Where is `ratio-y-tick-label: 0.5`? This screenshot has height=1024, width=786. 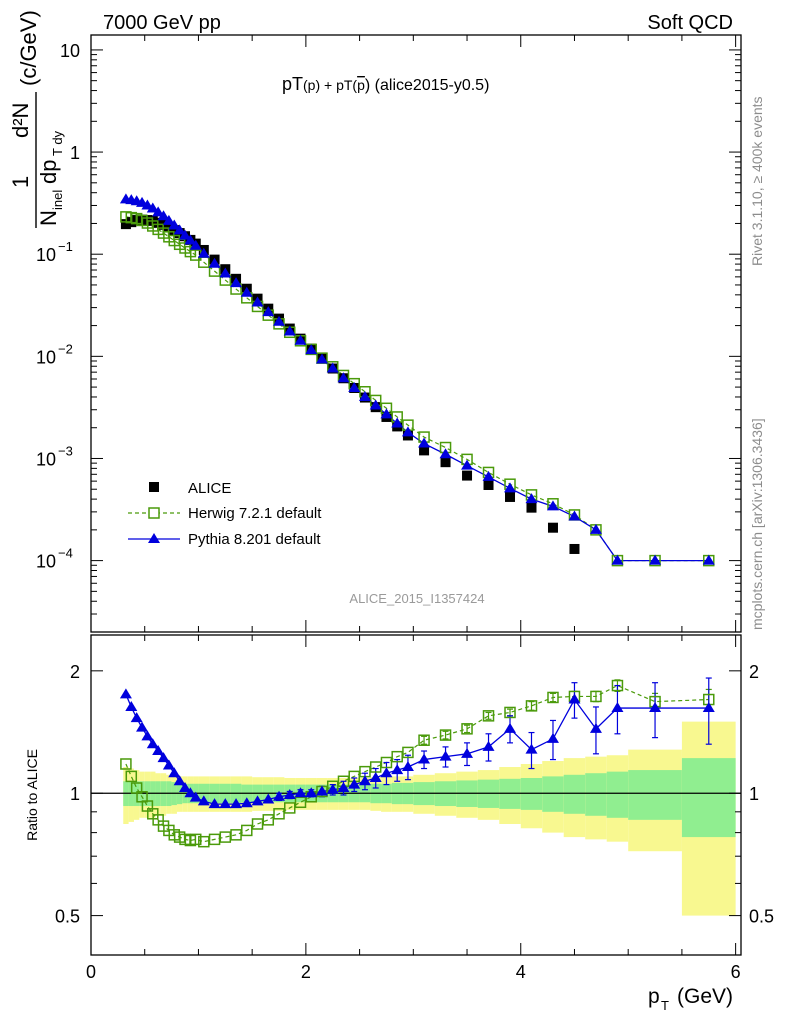 ratio-y-tick-label: 0.5 is located at coordinates (67, 917).